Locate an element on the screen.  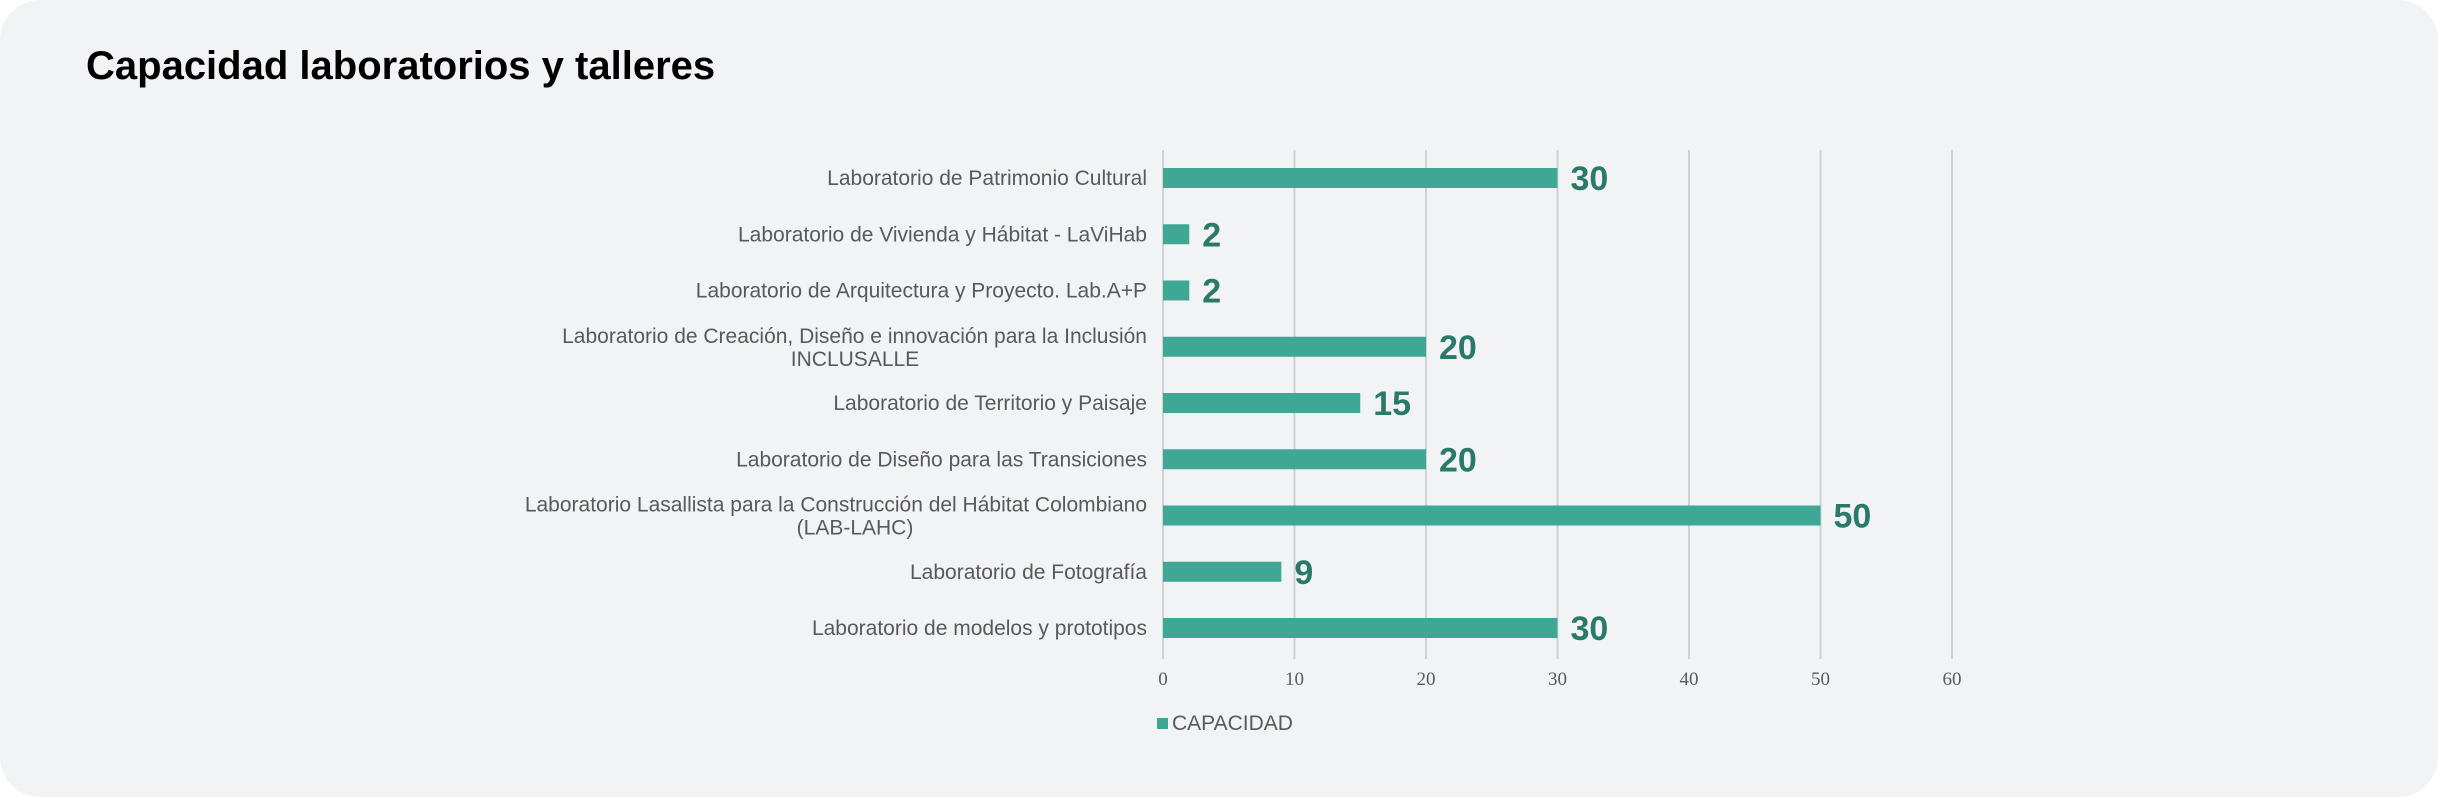
x-tick-label: 30 is located at coordinates (1557, 679).